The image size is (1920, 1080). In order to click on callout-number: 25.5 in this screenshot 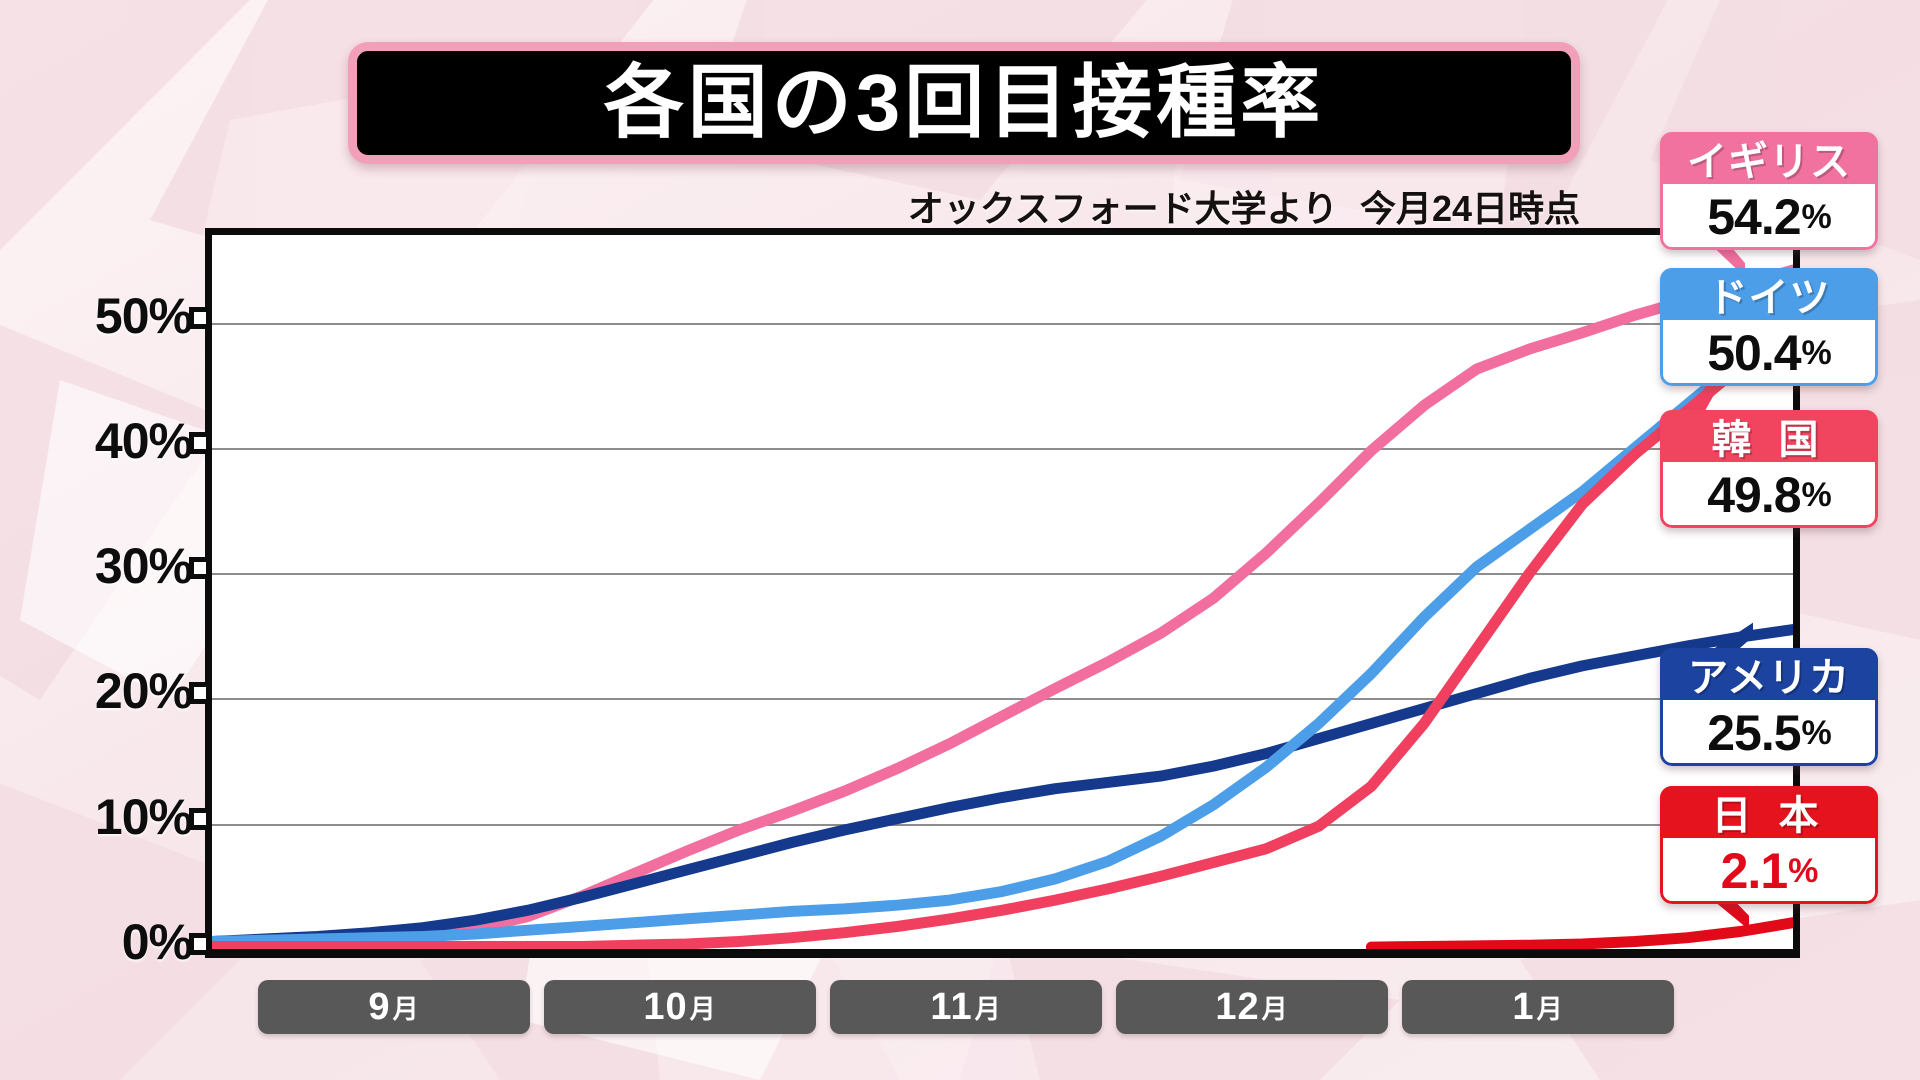, I will do `click(1754, 733)`.